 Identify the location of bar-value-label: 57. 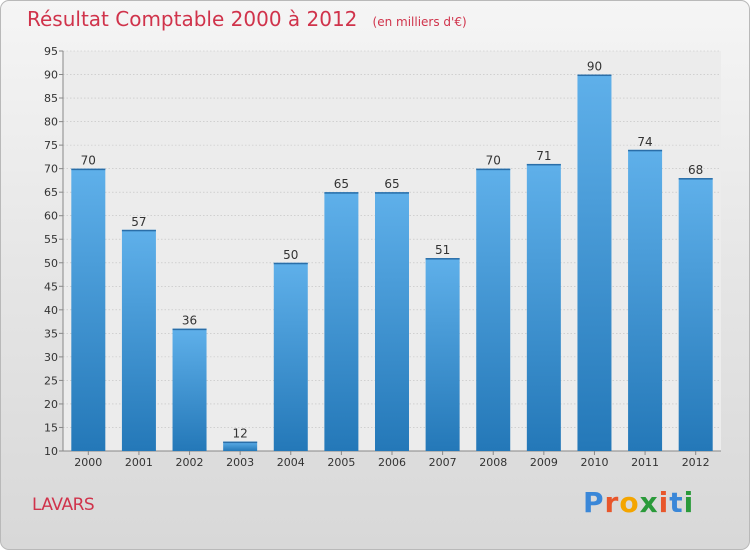
(138, 222).